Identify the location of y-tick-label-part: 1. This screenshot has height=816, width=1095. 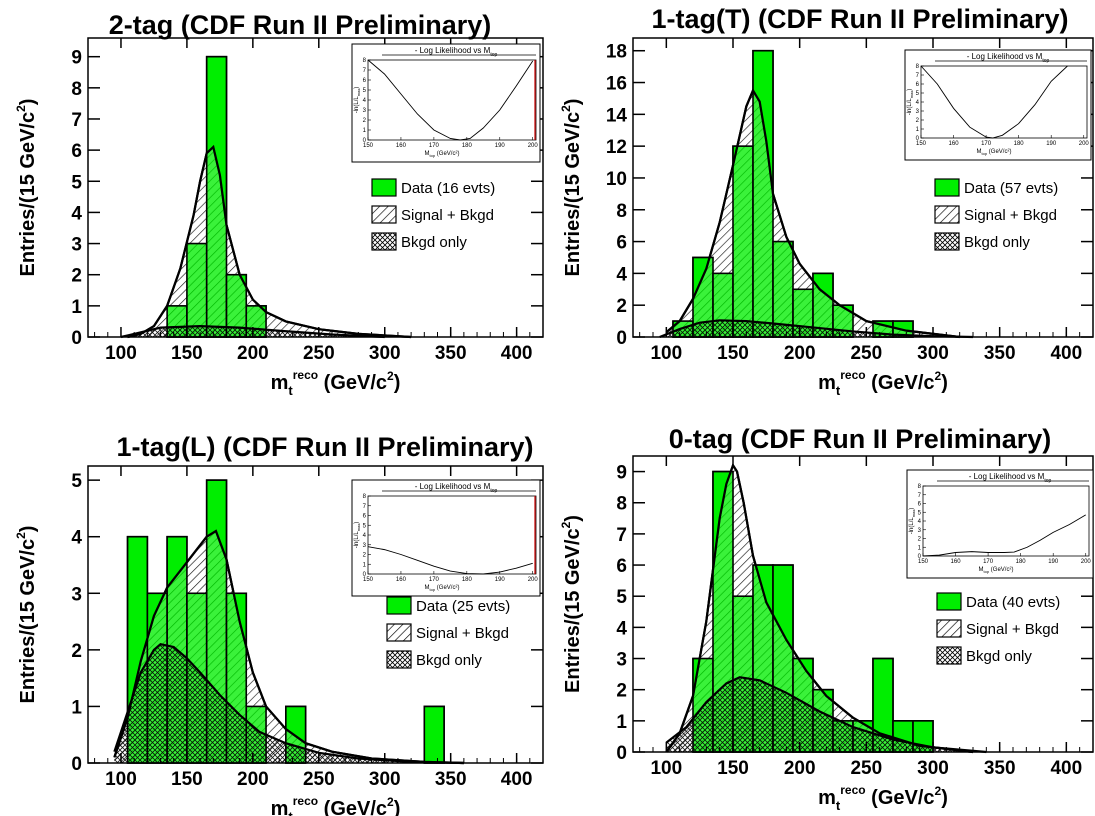
(76, 307).